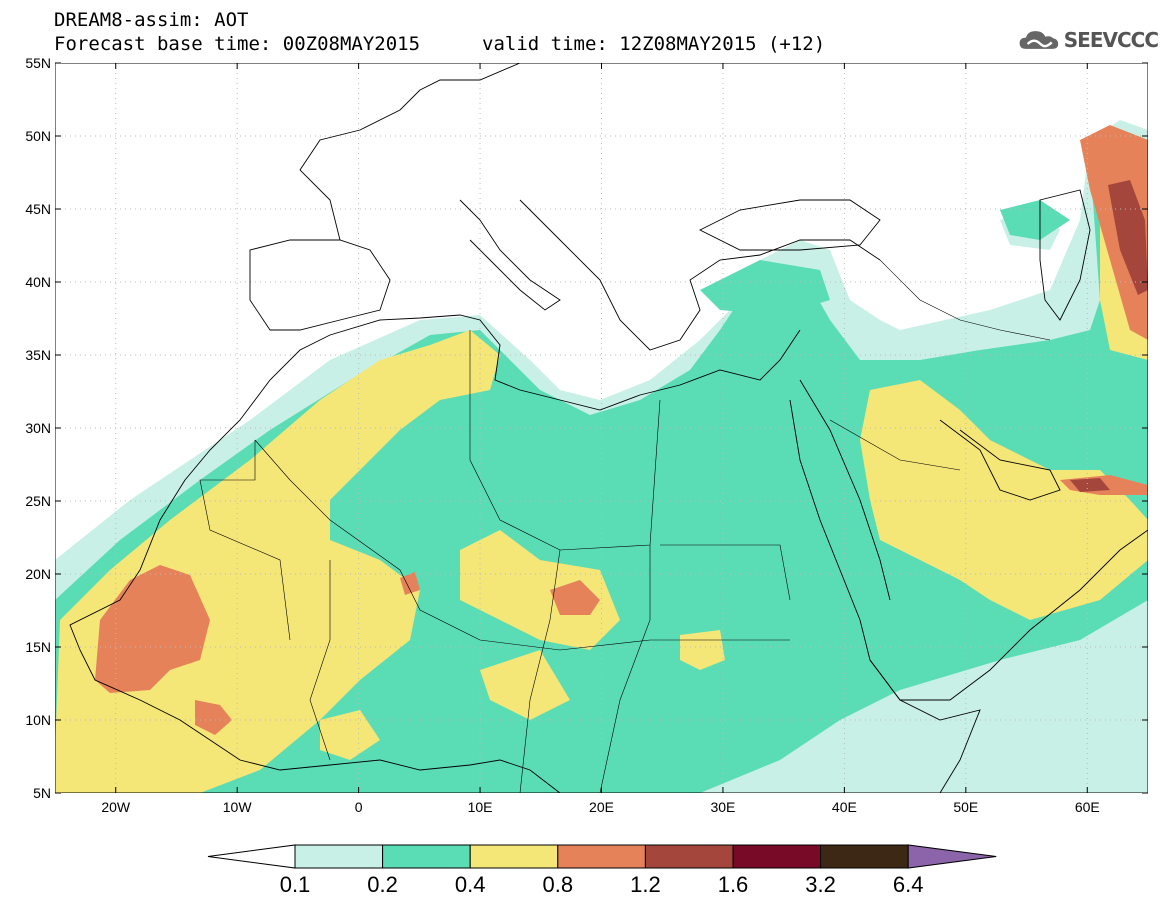  Describe the element at coordinates (38, 136) in the screenshot. I see `lat-tick-label: 50N` at that location.